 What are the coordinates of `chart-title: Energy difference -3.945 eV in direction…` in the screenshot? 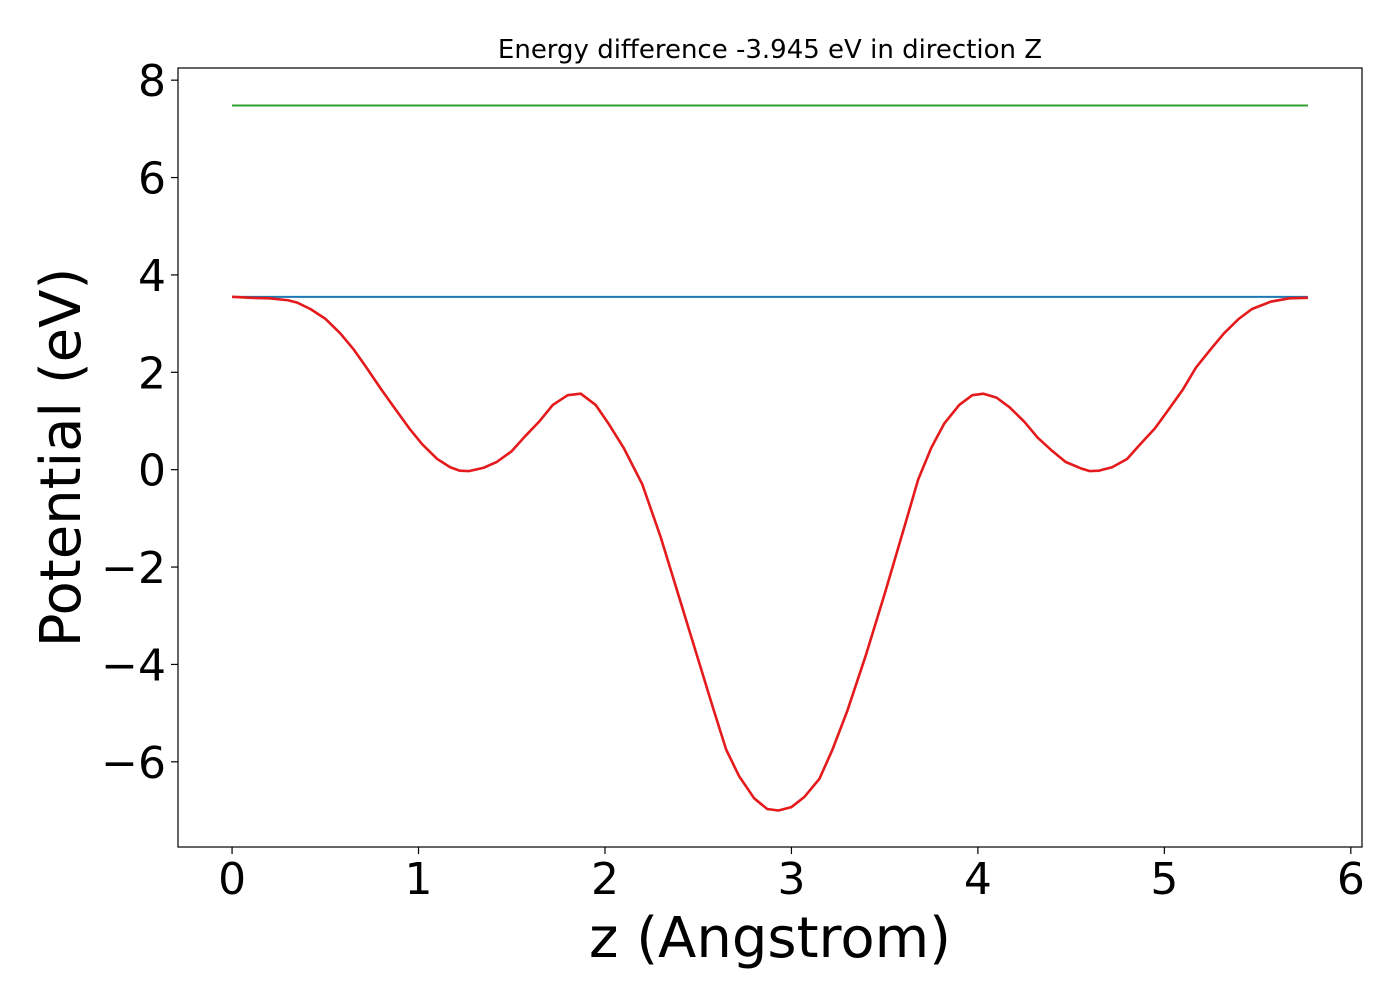 It's located at (770, 50).